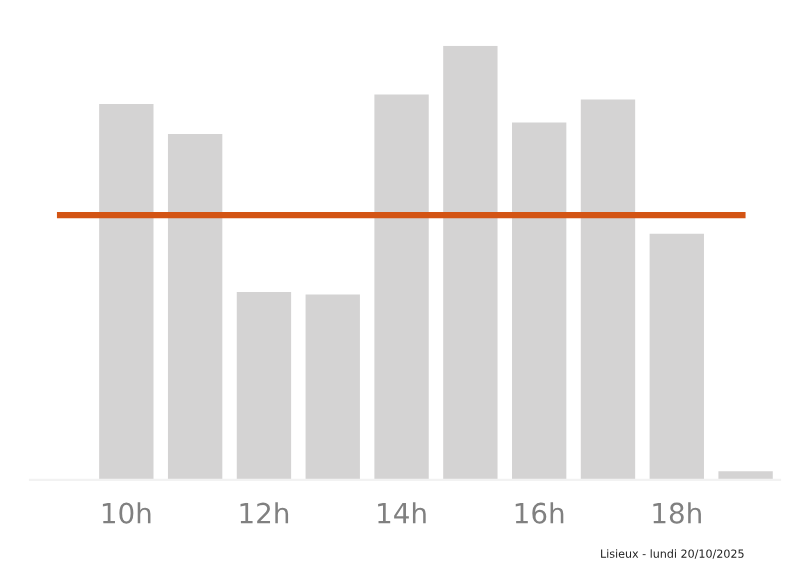 This screenshot has height=572, width=800. What do you see at coordinates (126, 513) in the screenshot?
I see `x-tick-label: 10h` at bounding box center [126, 513].